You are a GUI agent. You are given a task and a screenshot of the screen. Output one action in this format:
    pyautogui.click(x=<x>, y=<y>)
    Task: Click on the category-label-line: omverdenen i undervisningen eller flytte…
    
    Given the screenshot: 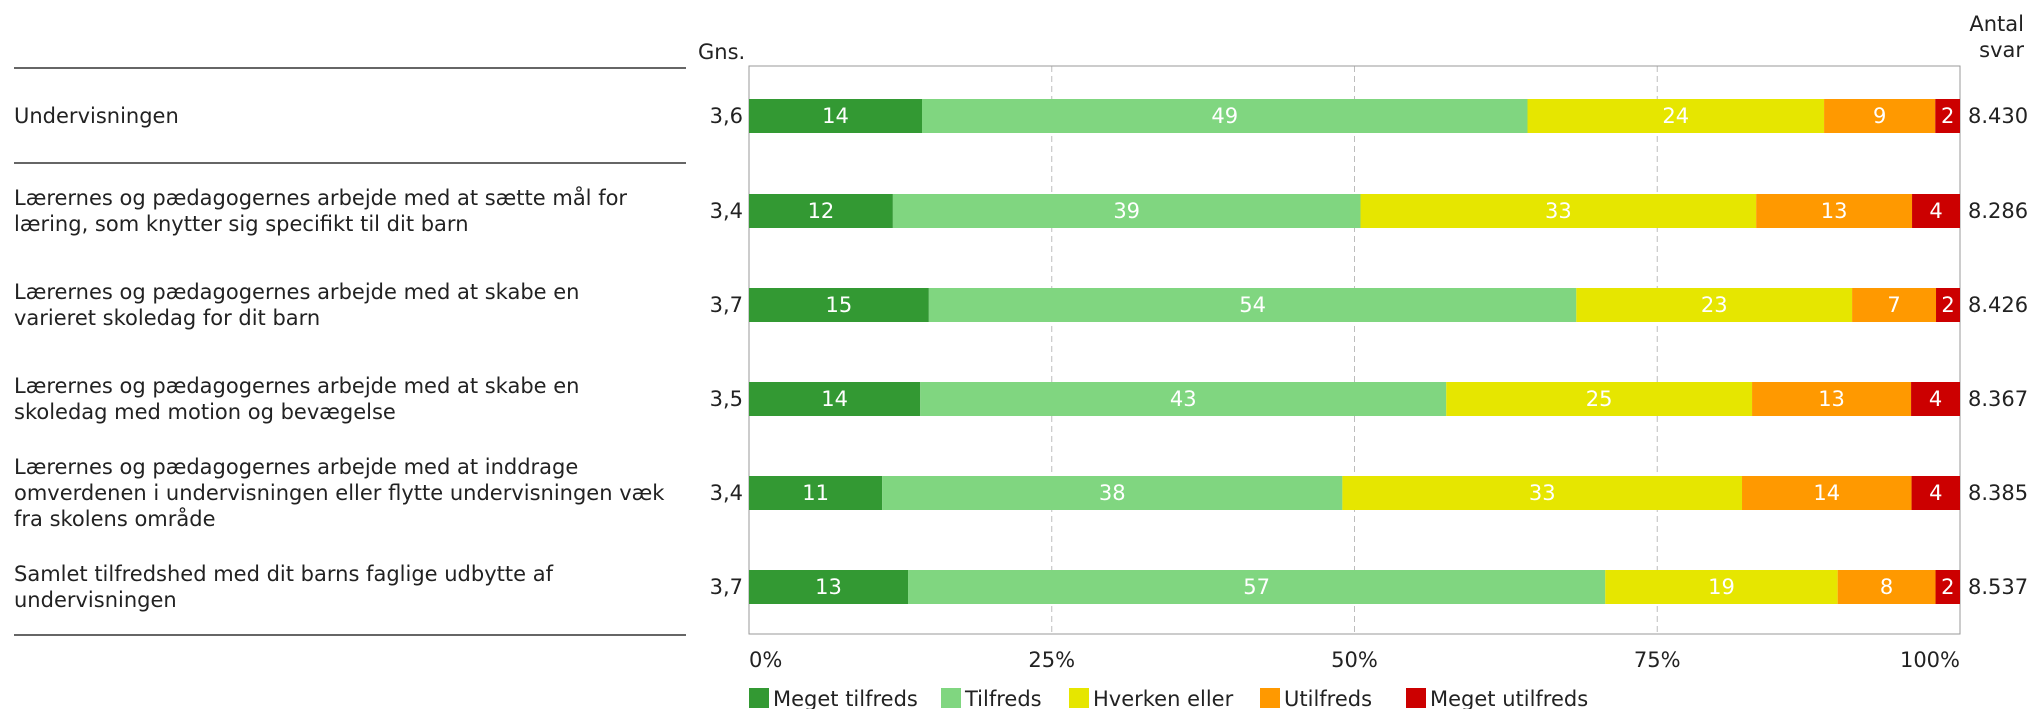 What is the action you would take?
    pyautogui.click(x=339, y=493)
    